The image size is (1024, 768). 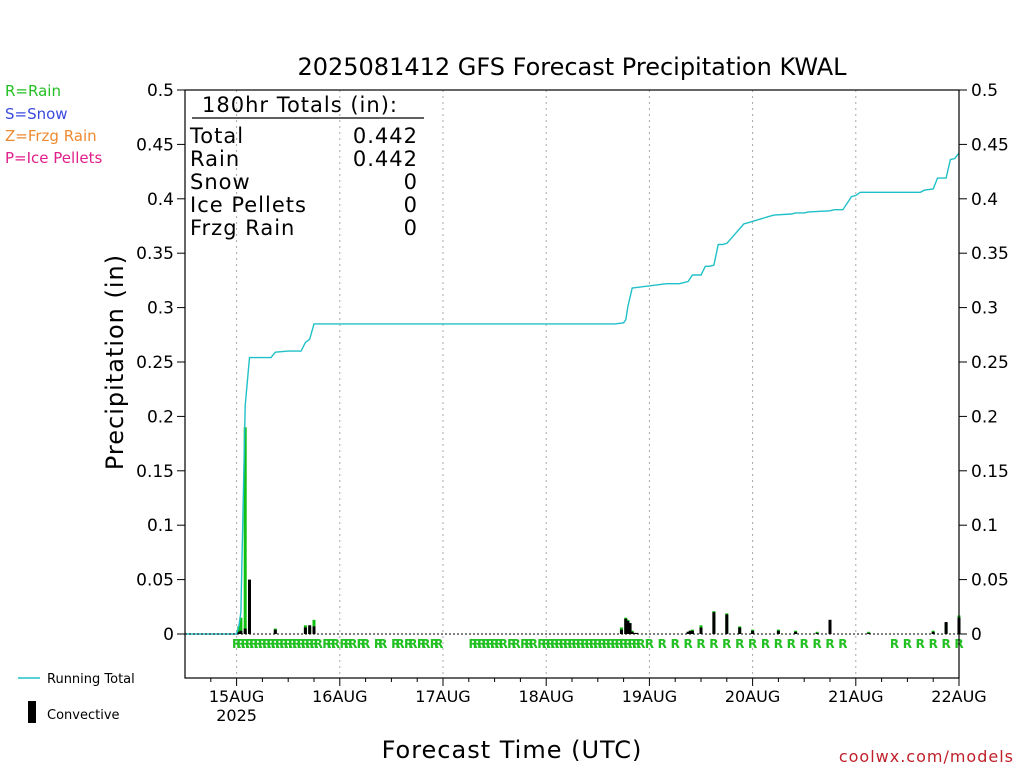 I want to click on totals-value-total: 0.442, so click(x=385, y=136).